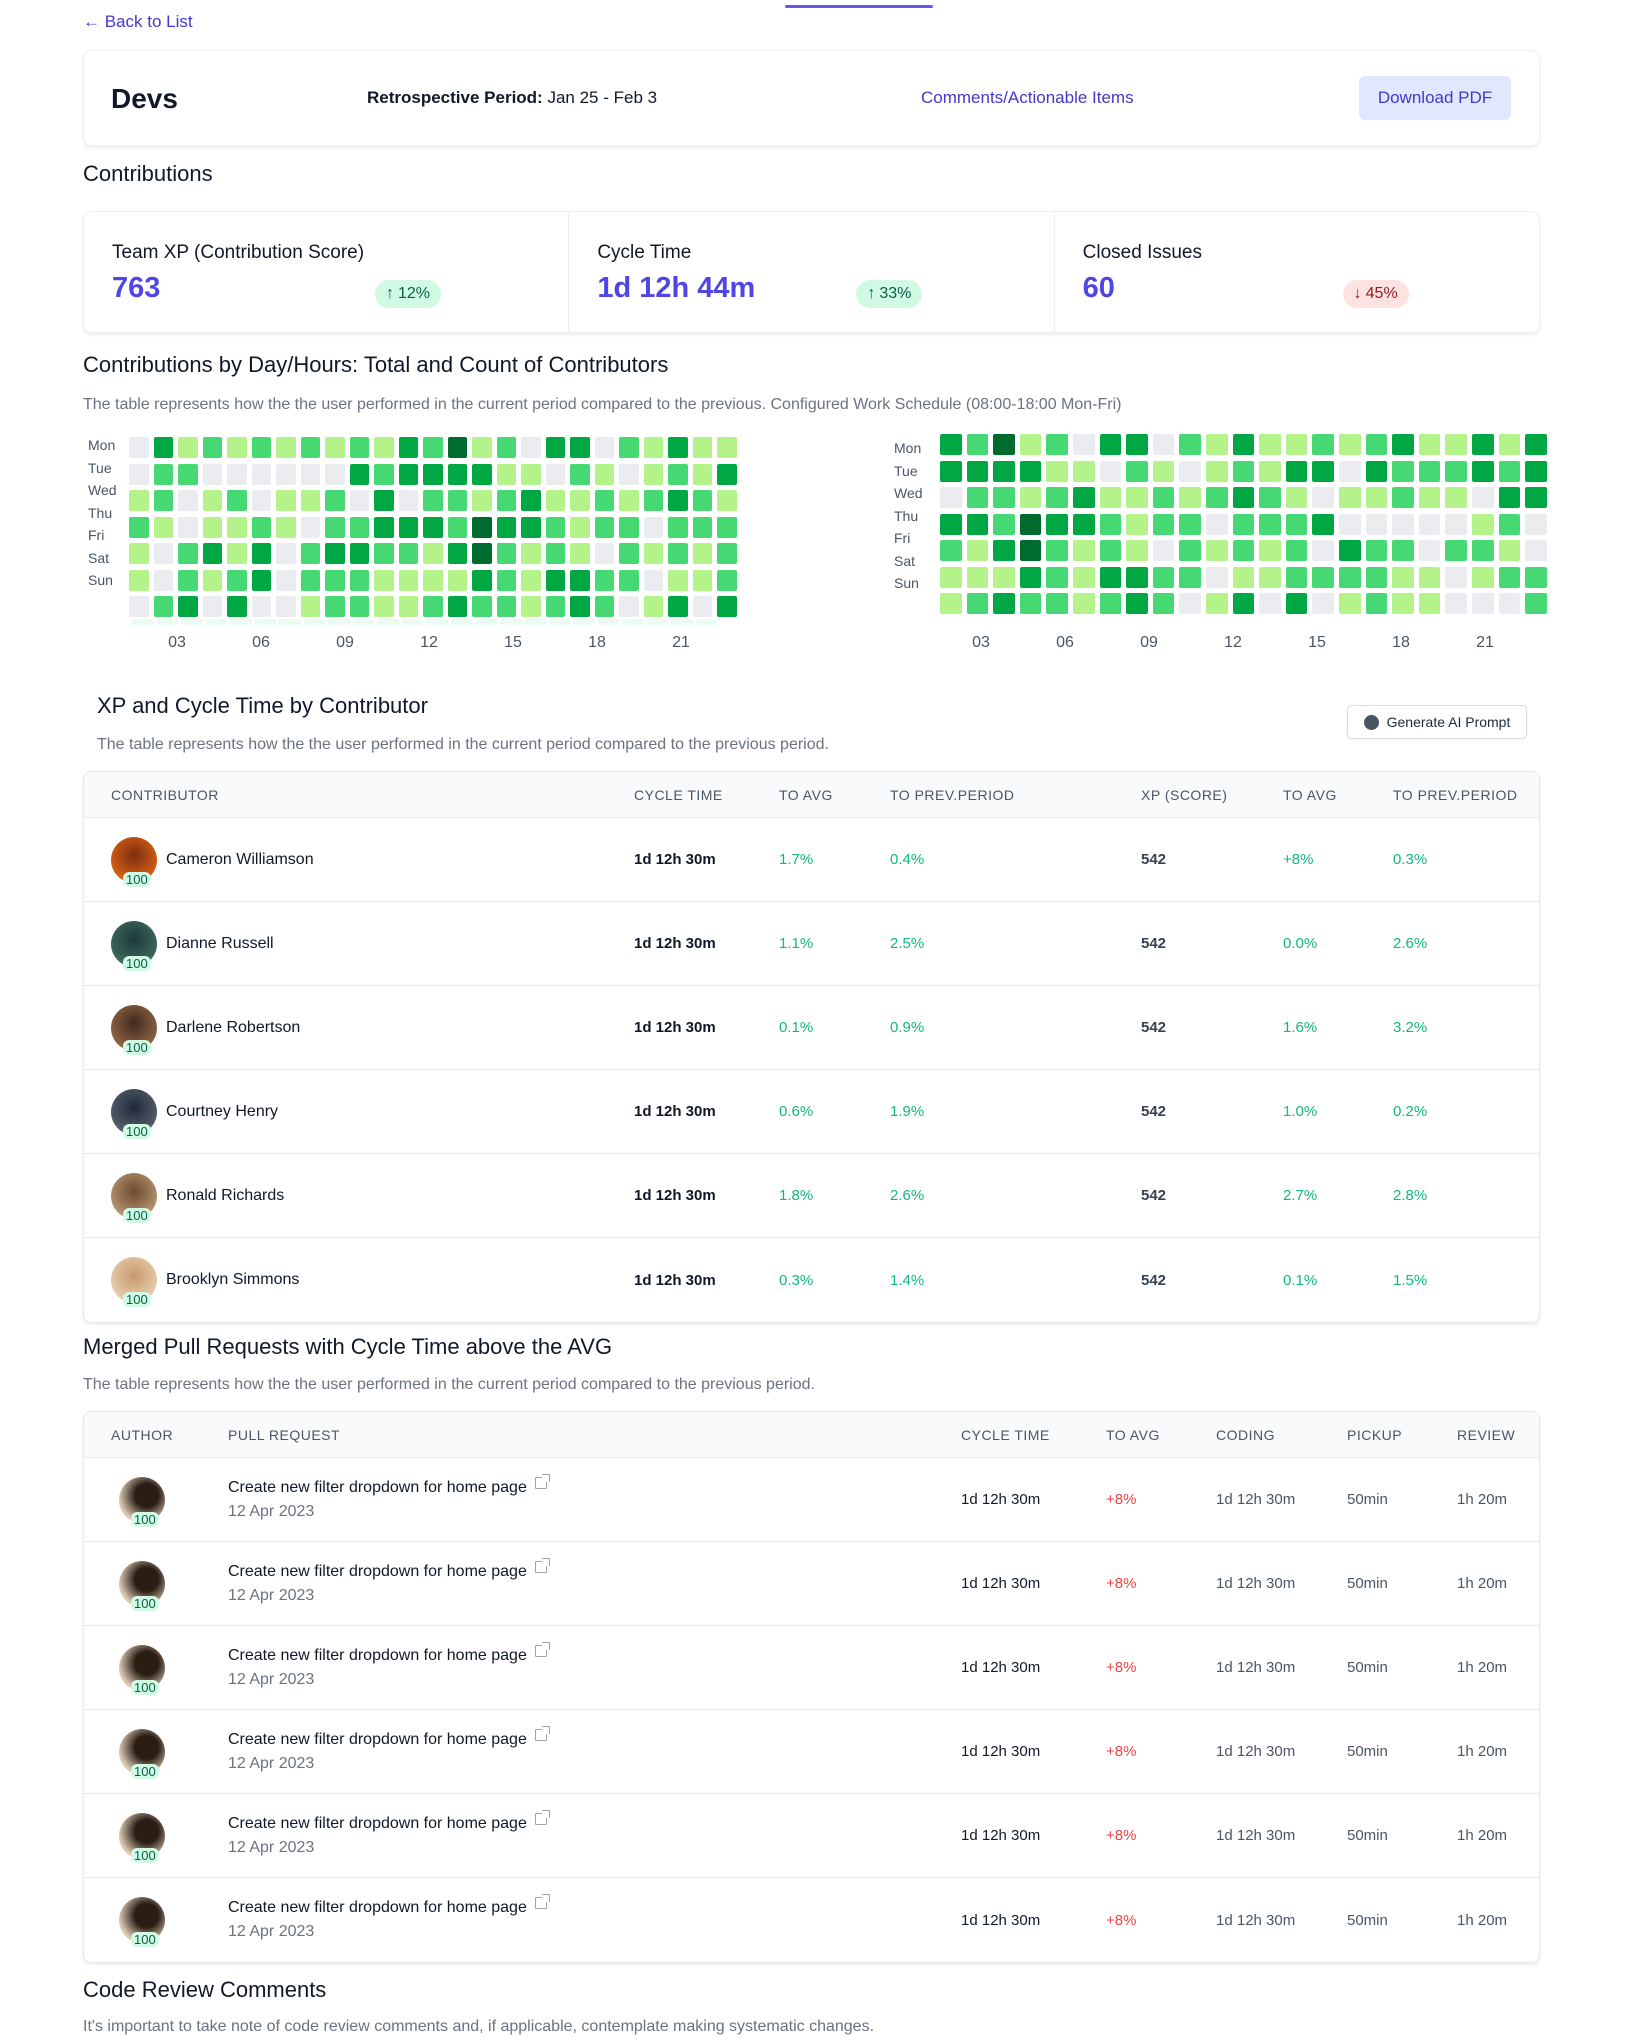 This screenshot has width=1627, height=2043. I want to click on contributor-cell: 100 Ronald Richards, so click(372, 1197).